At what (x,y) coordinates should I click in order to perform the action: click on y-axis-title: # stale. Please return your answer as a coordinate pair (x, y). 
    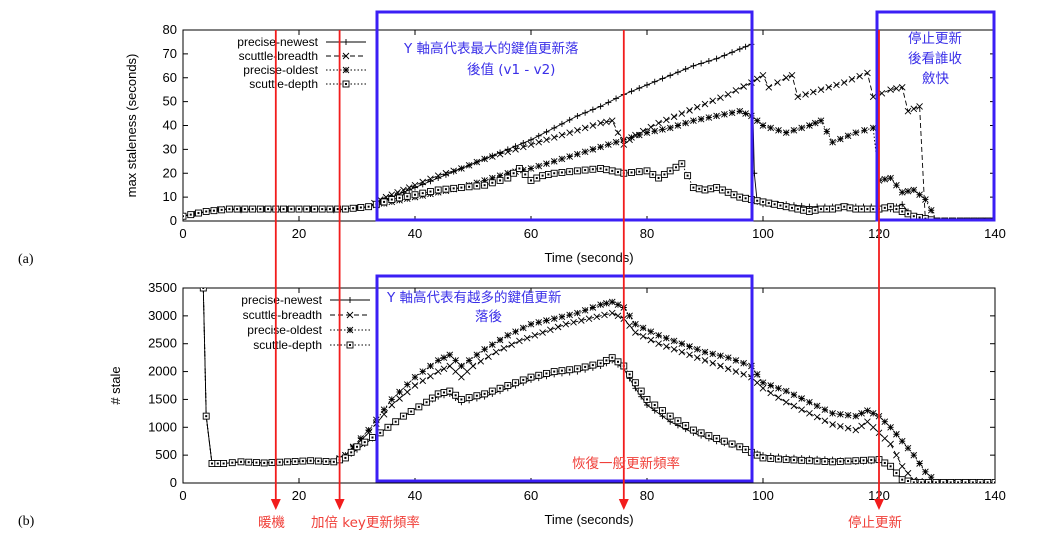
    Looking at the image, I should click on (115, 385).